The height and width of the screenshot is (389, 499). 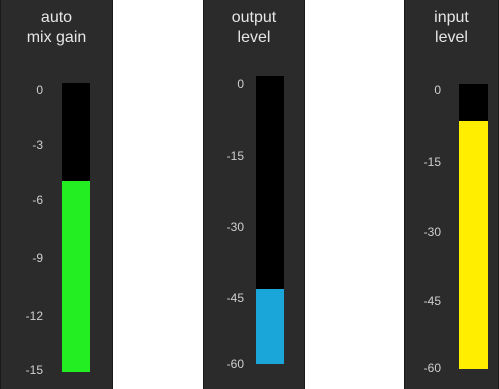 What do you see at coordinates (451, 28) in the screenshot?
I see `meter-title: input level` at bounding box center [451, 28].